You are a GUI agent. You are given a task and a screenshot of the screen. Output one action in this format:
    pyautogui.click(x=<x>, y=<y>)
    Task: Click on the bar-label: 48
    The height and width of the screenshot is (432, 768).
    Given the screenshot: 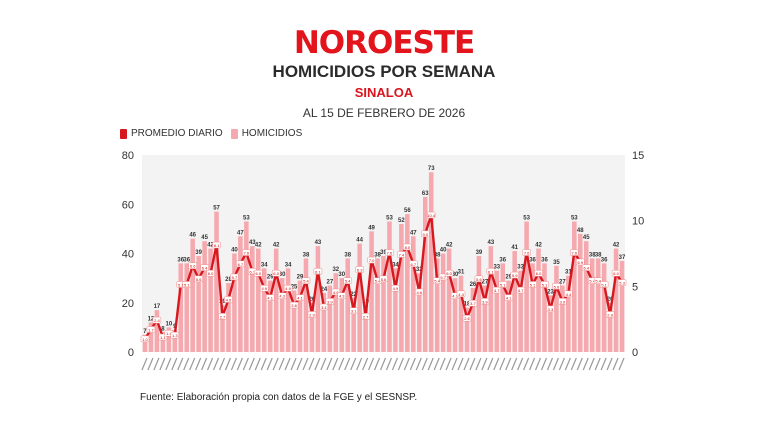 What is the action you would take?
    pyautogui.click(x=580, y=231)
    